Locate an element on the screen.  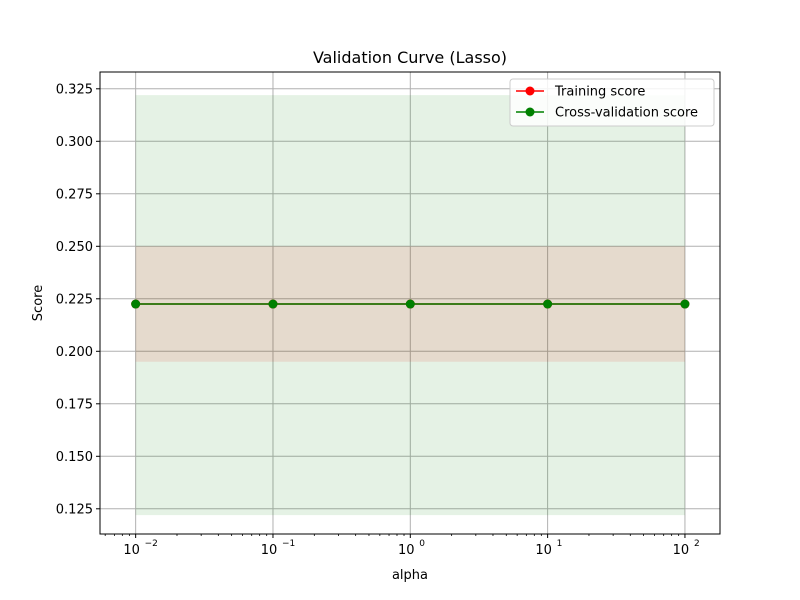
y-tick-label: 0.300 is located at coordinates (74, 142).